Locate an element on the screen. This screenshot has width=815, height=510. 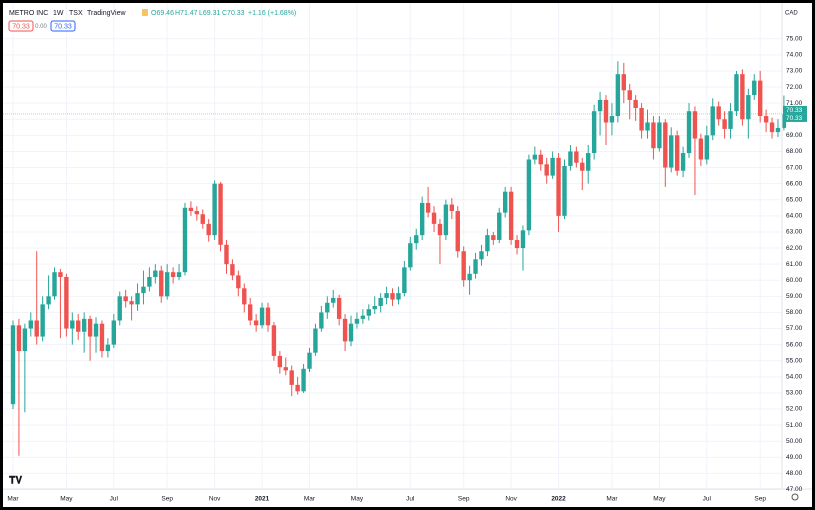
y-tick-label: 73.00 is located at coordinates (794, 71).